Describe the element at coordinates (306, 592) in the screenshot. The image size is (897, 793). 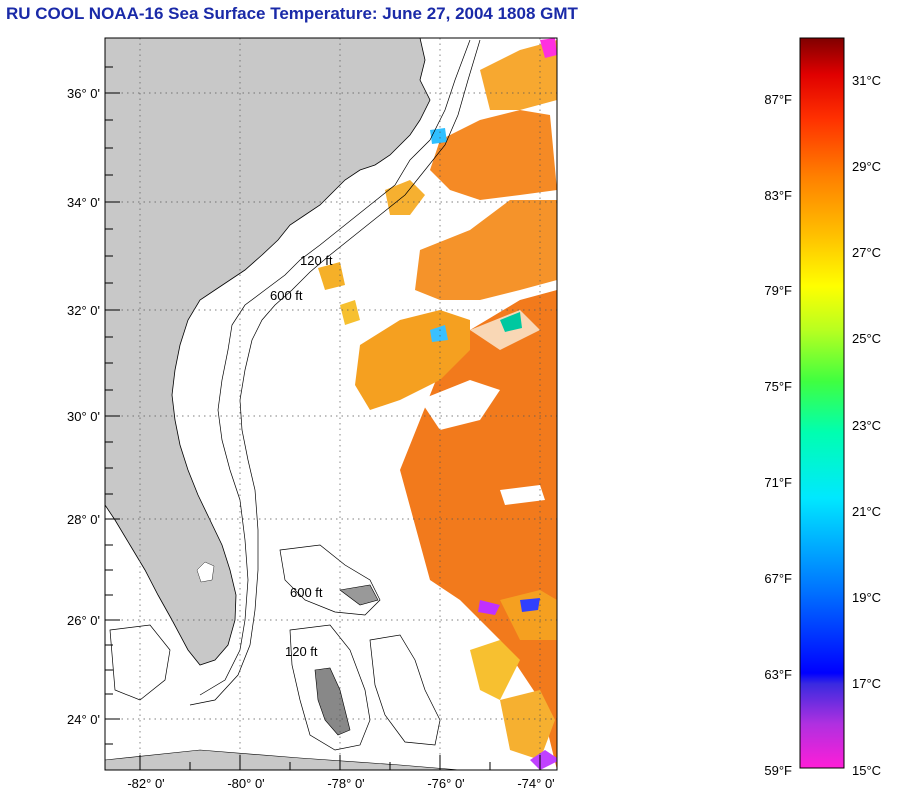
I see `contour-label-600-b: 600 ft` at that location.